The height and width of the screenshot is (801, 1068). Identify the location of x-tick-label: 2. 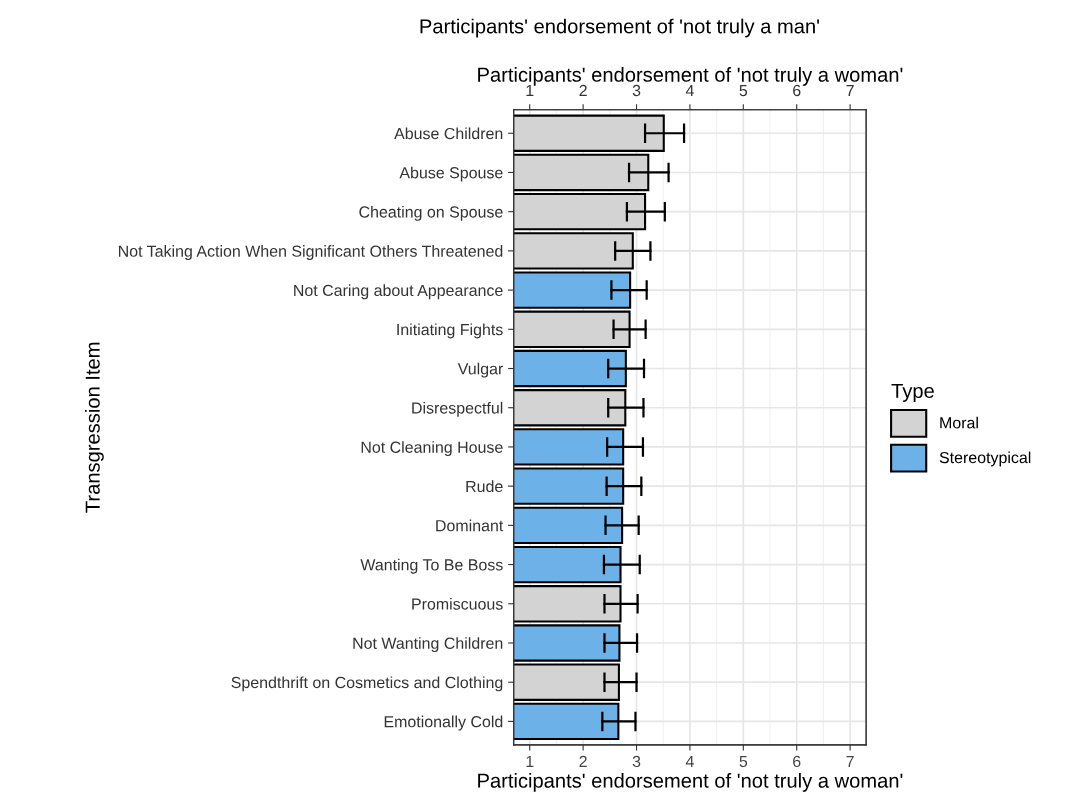
(583, 761).